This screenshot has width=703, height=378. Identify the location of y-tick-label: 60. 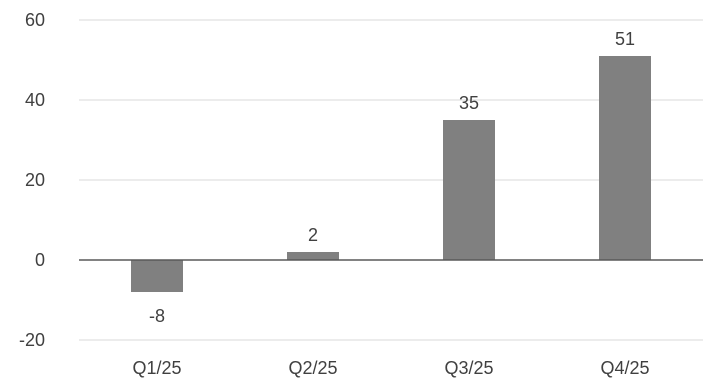
(35, 20).